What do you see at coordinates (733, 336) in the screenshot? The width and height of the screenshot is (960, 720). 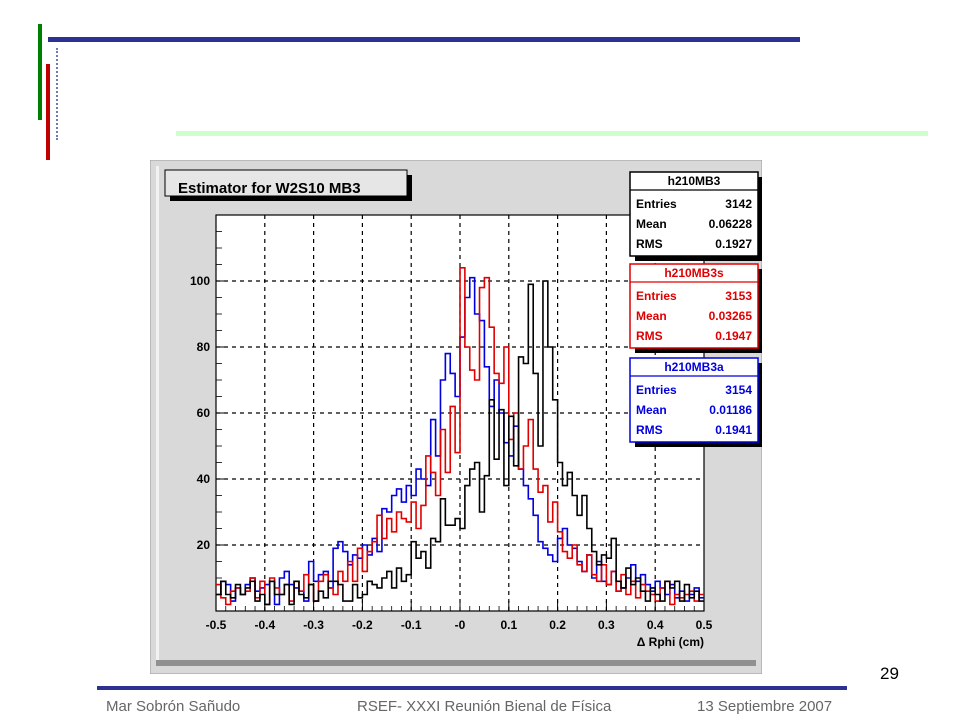 I see `stats-value-rms: 0.1947` at bounding box center [733, 336].